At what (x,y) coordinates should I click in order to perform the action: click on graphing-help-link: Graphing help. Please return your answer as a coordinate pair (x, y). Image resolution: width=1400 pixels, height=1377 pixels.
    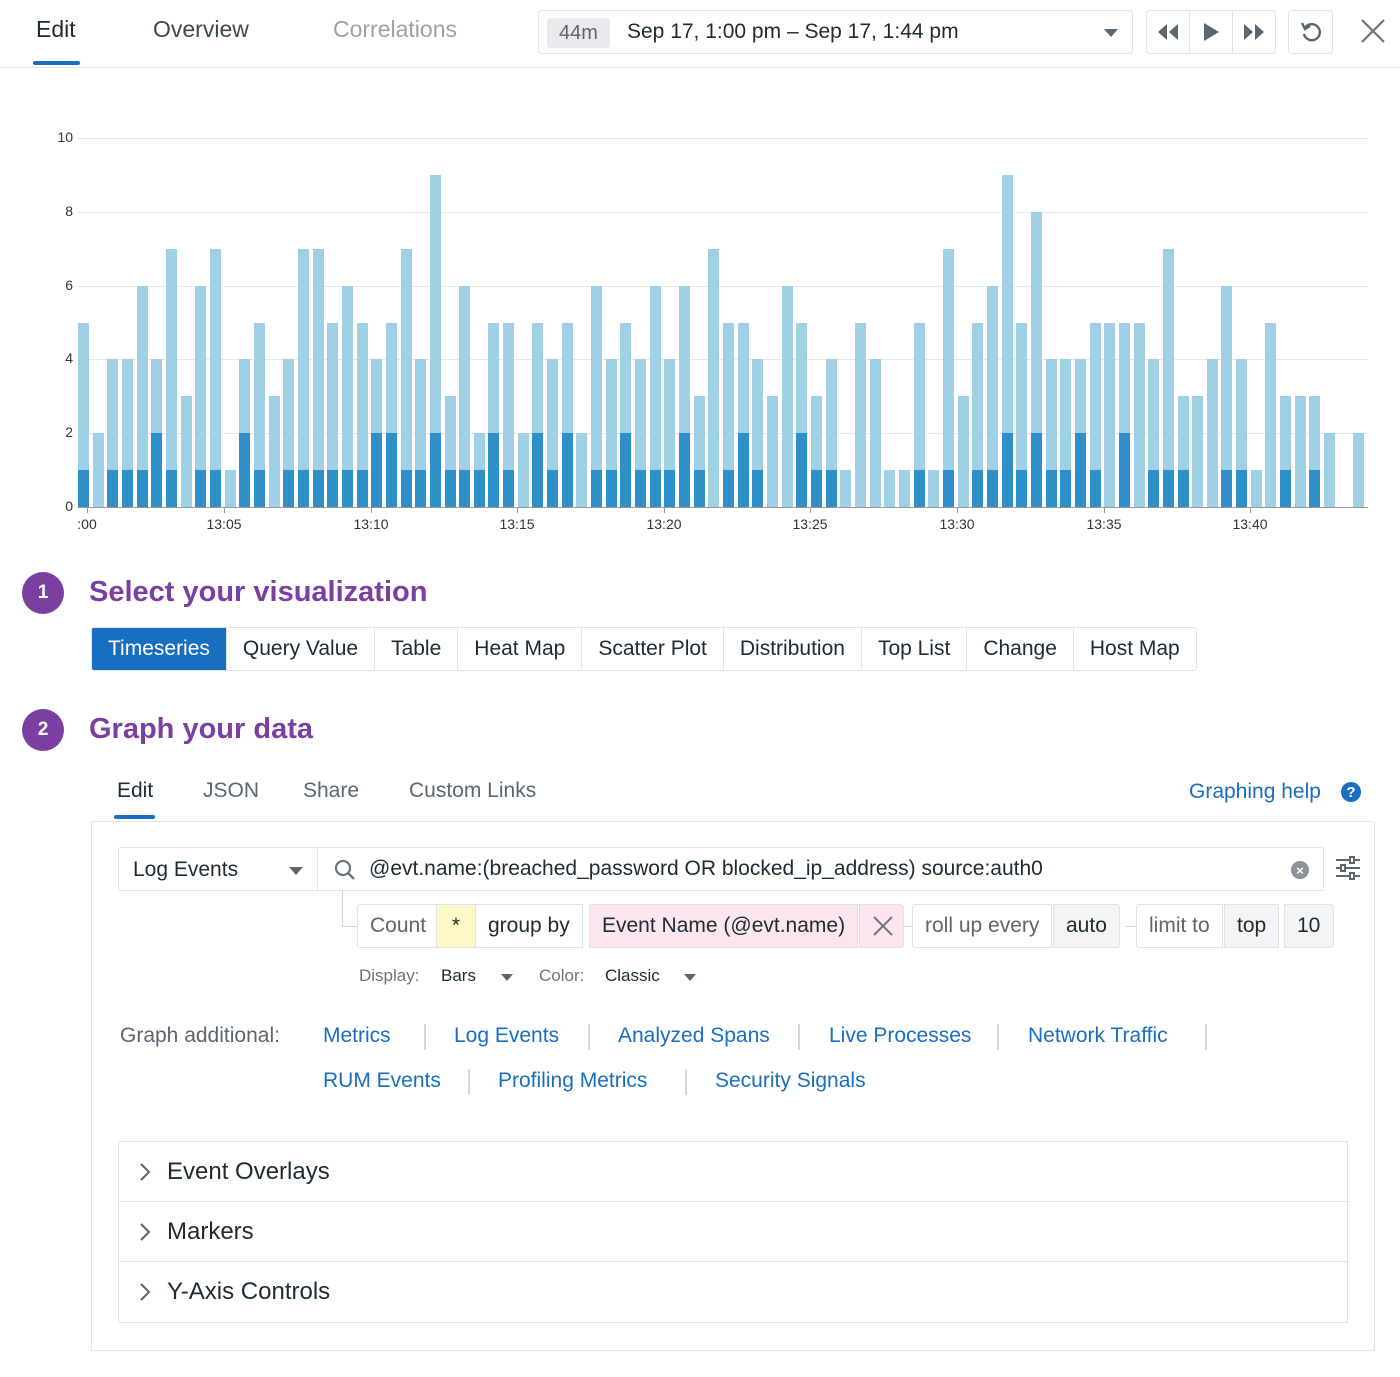
    Looking at the image, I should click on (1255, 791).